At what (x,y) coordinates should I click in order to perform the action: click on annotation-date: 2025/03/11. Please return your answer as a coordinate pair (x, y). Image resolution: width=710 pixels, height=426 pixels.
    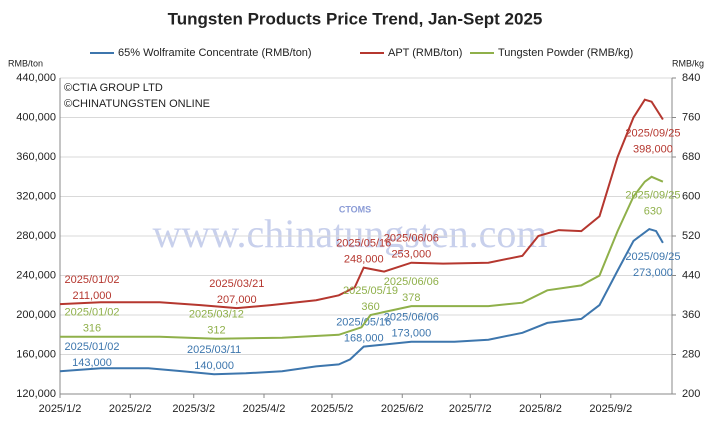
    Looking at the image, I should click on (214, 350).